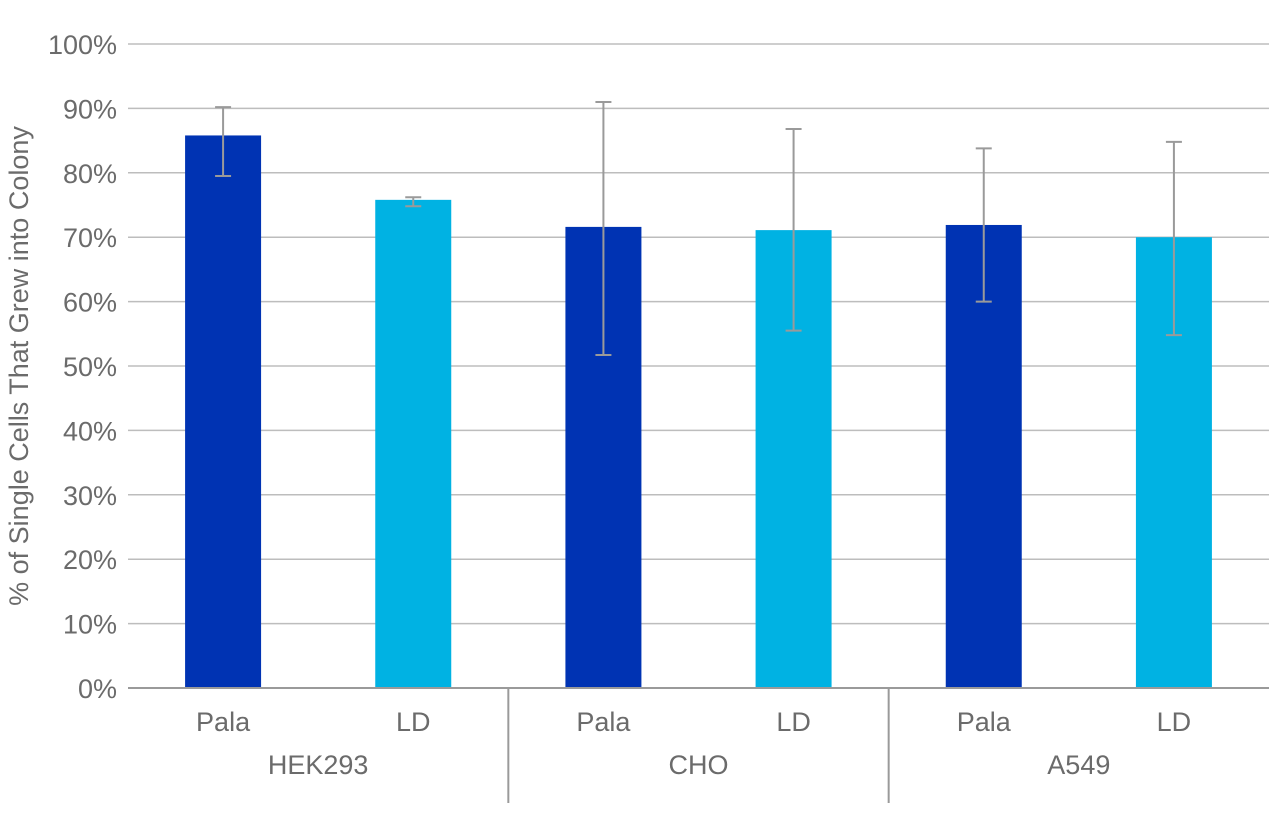 Image resolution: width=1269 pixels, height=828 pixels. What do you see at coordinates (82, 45) in the screenshot?
I see `y-tick-label: 100%` at bounding box center [82, 45].